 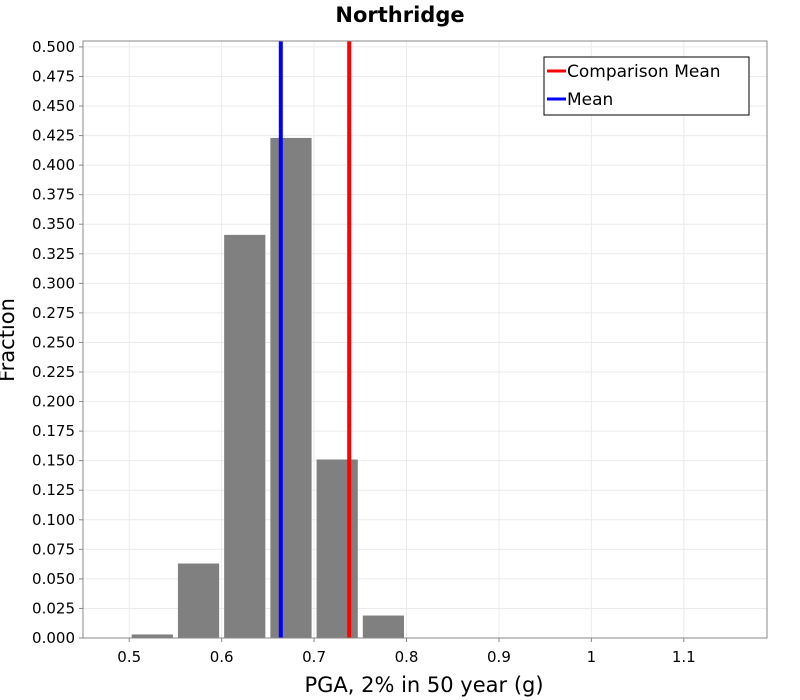 What do you see at coordinates (53, 431) in the screenshot?
I see `y-tick-label: 0.175` at bounding box center [53, 431].